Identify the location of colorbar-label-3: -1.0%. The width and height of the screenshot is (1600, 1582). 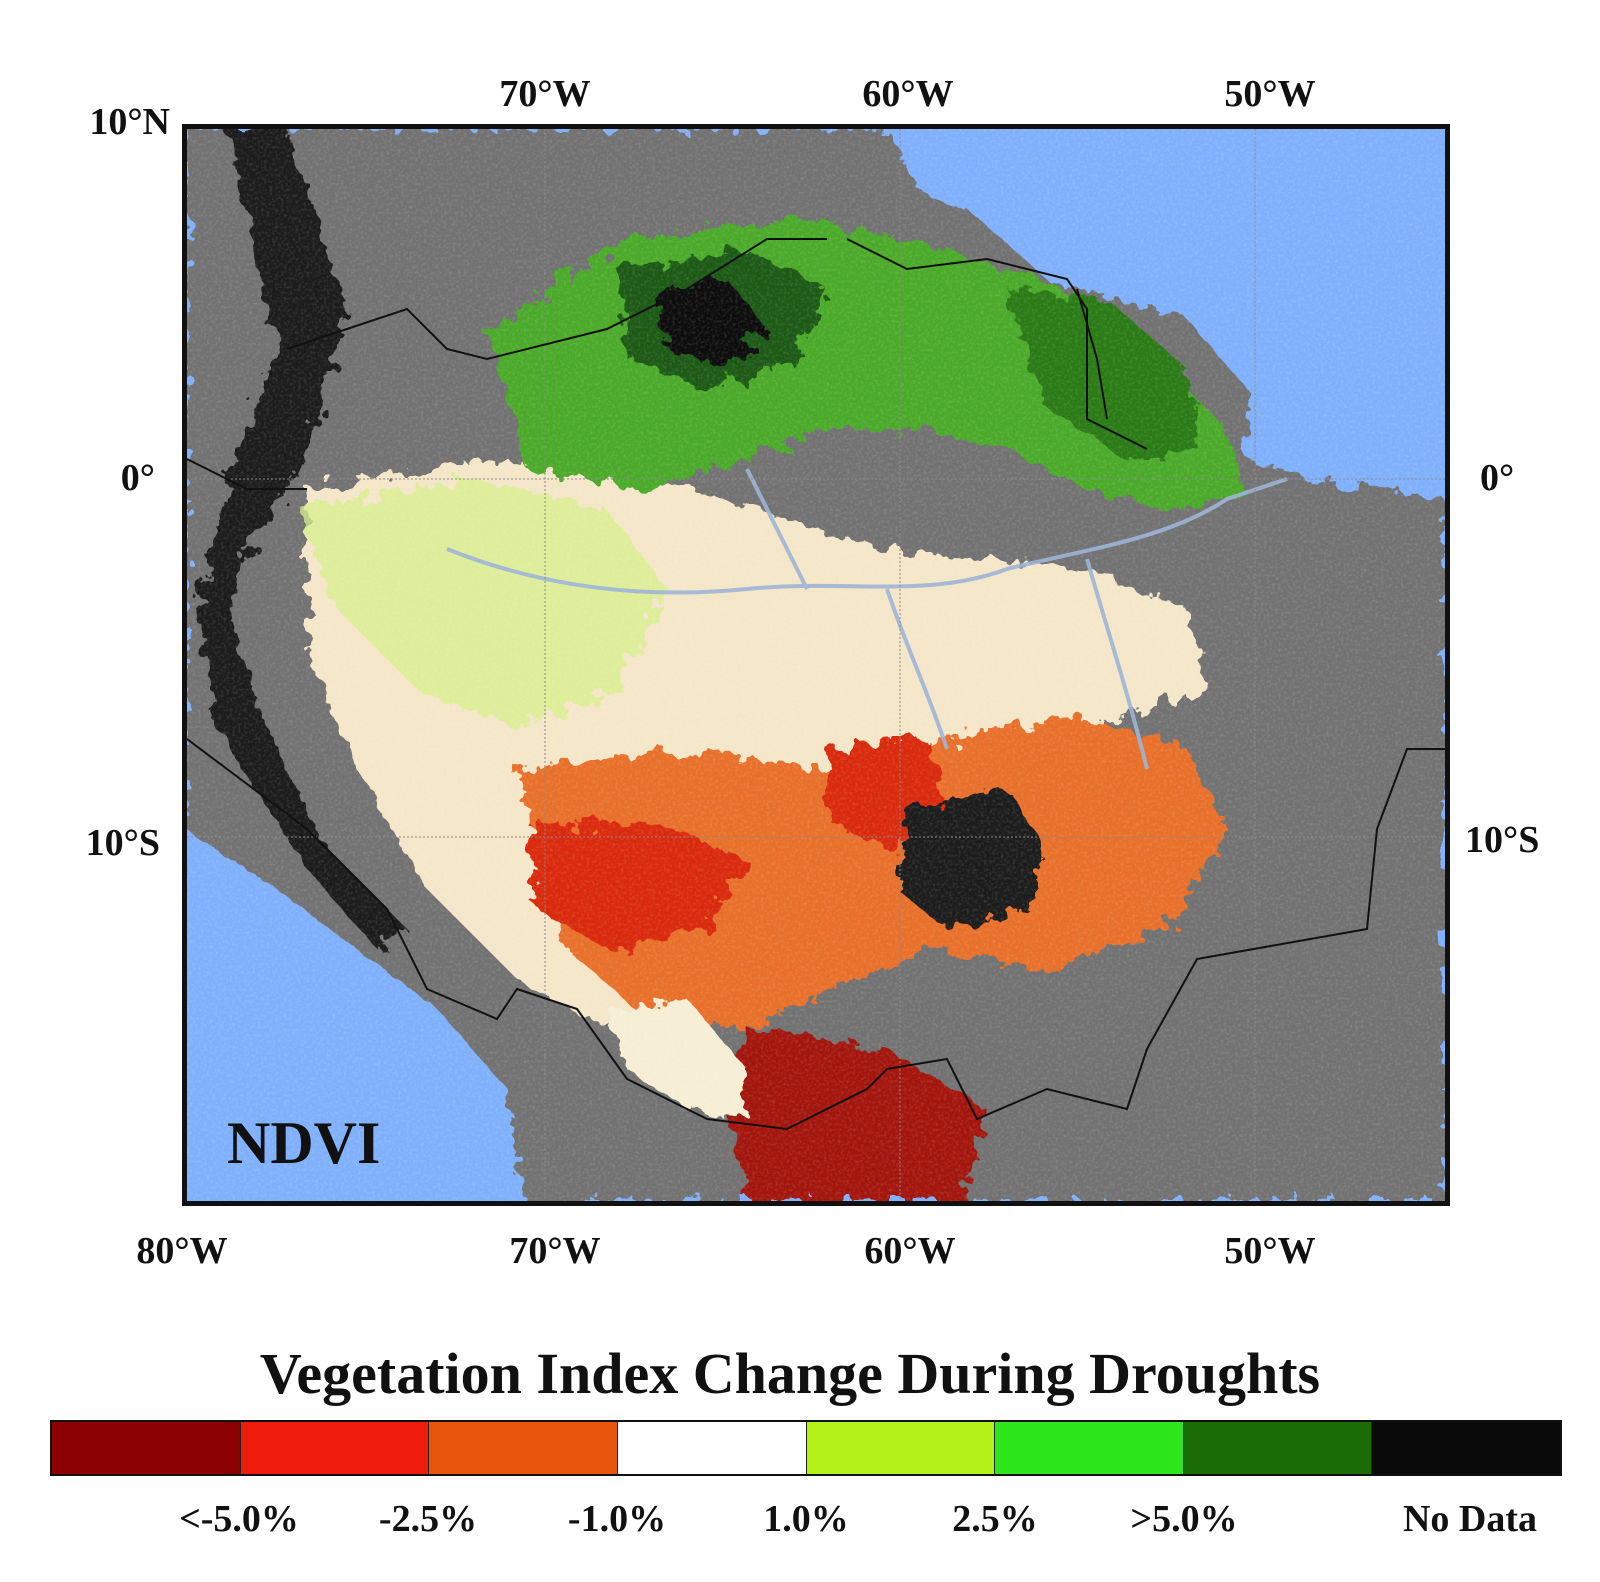
(617, 1519).